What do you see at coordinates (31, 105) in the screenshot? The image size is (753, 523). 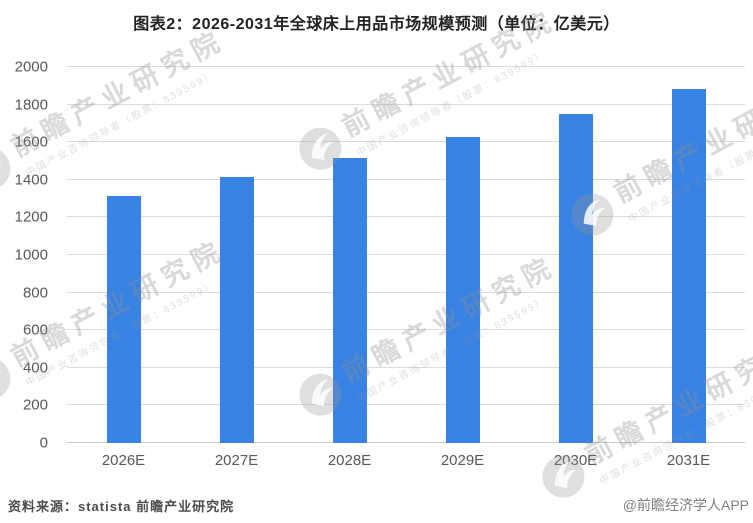 I see `y-axis-tick-label: 1800` at bounding box center [31, 105].